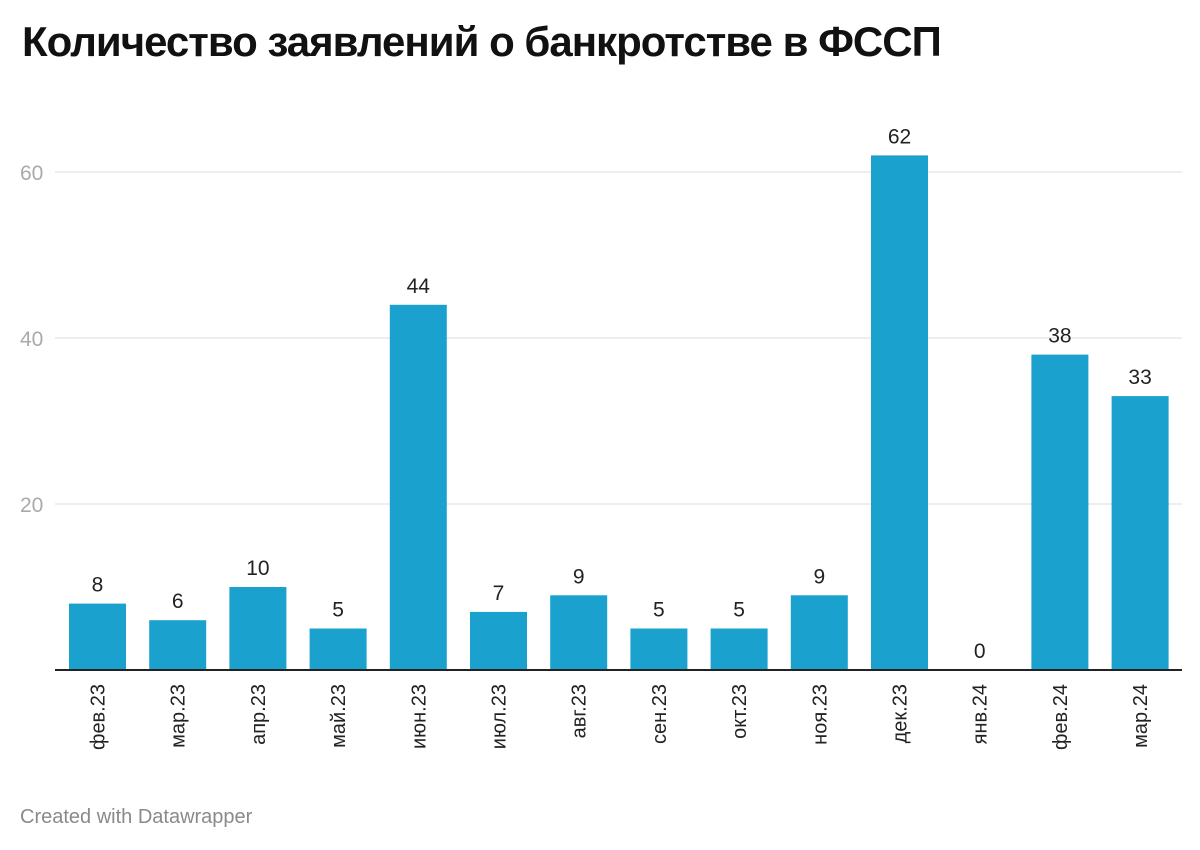 This screenshot has height=850, width=1200. Describe the element at coordinates (178, 601) in the screenshot. I see `data-label: 6` at that location.